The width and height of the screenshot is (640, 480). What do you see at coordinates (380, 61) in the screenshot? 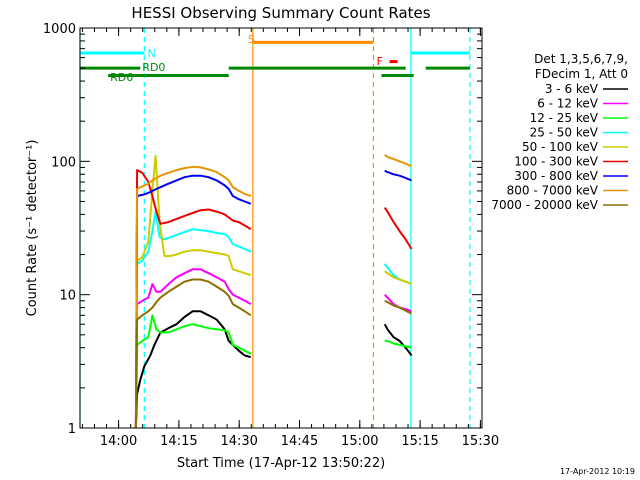
I see `state-label-f: F` at bounding box center [380, 61].